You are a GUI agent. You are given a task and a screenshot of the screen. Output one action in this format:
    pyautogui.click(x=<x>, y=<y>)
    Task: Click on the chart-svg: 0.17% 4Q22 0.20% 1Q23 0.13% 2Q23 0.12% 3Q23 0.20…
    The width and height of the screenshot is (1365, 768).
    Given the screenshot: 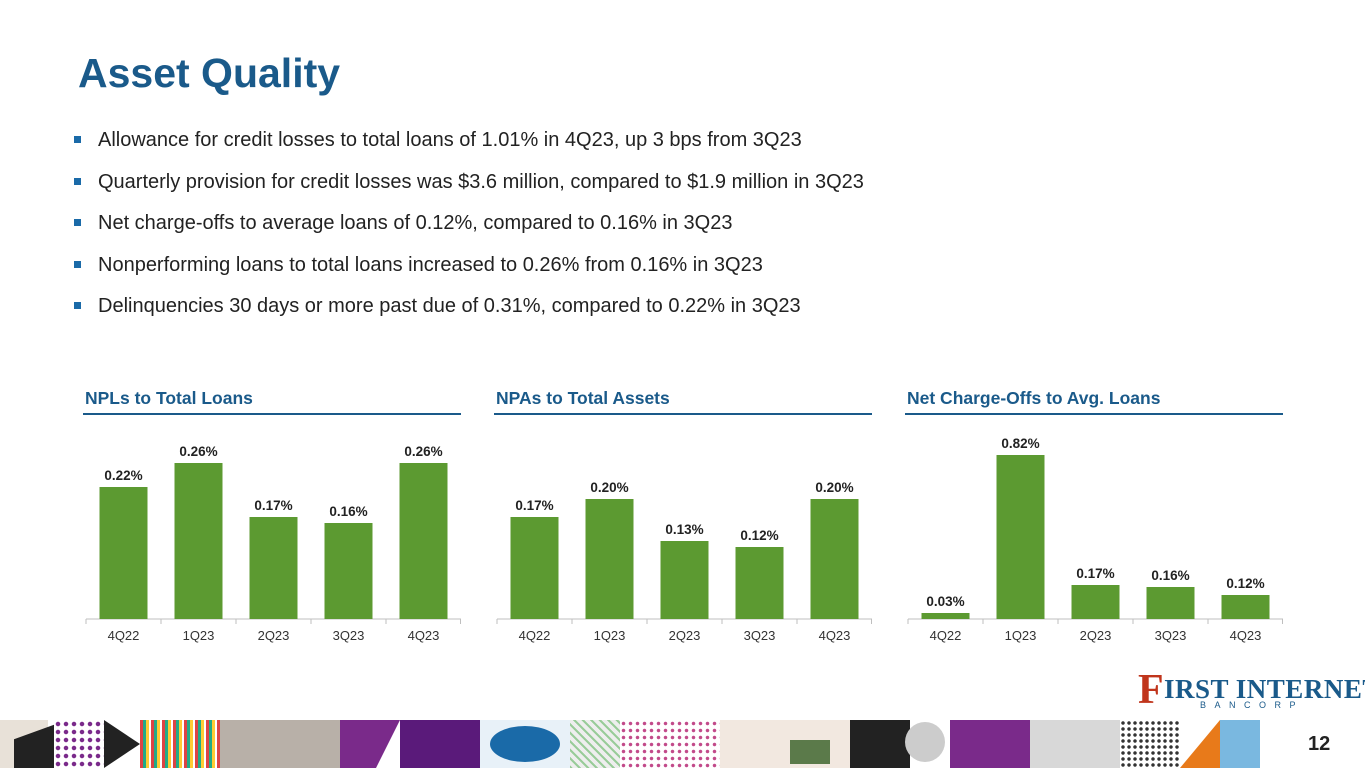 What is the action you would take?
    pyautogui.click(x=684, y=561)
    